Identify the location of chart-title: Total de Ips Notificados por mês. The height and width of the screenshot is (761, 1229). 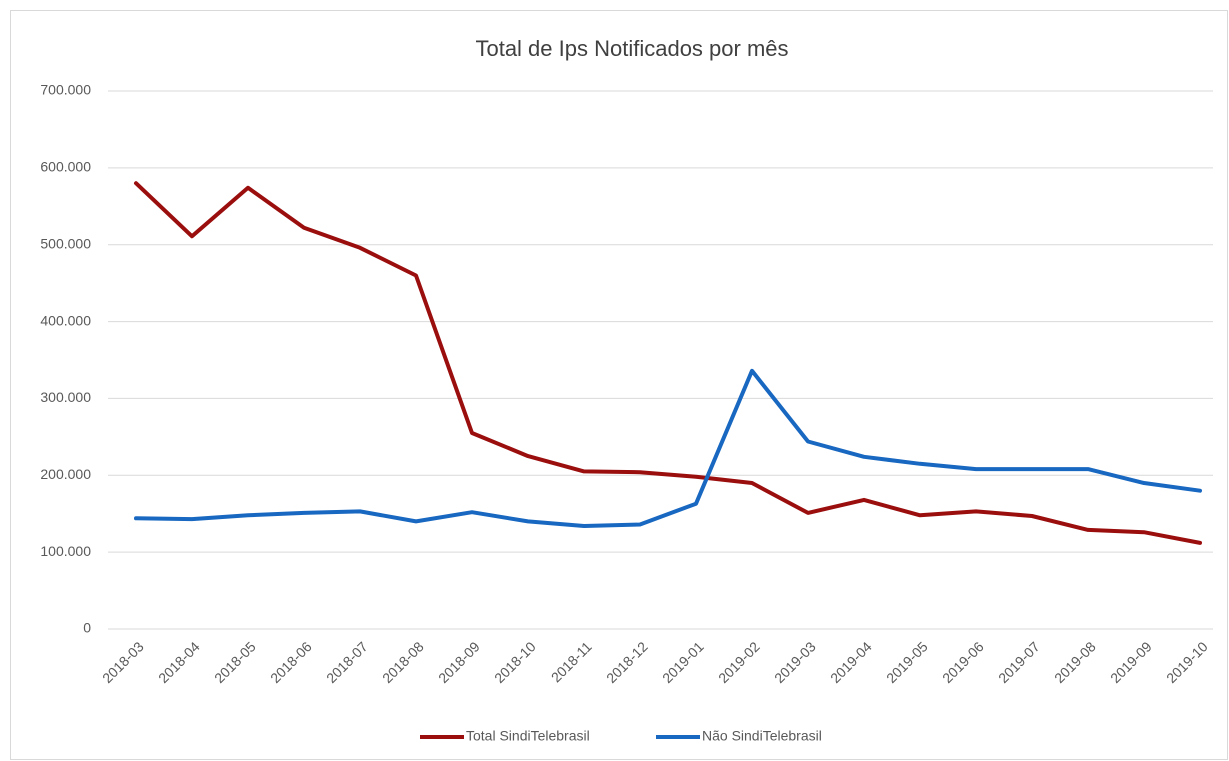
(631, 48).